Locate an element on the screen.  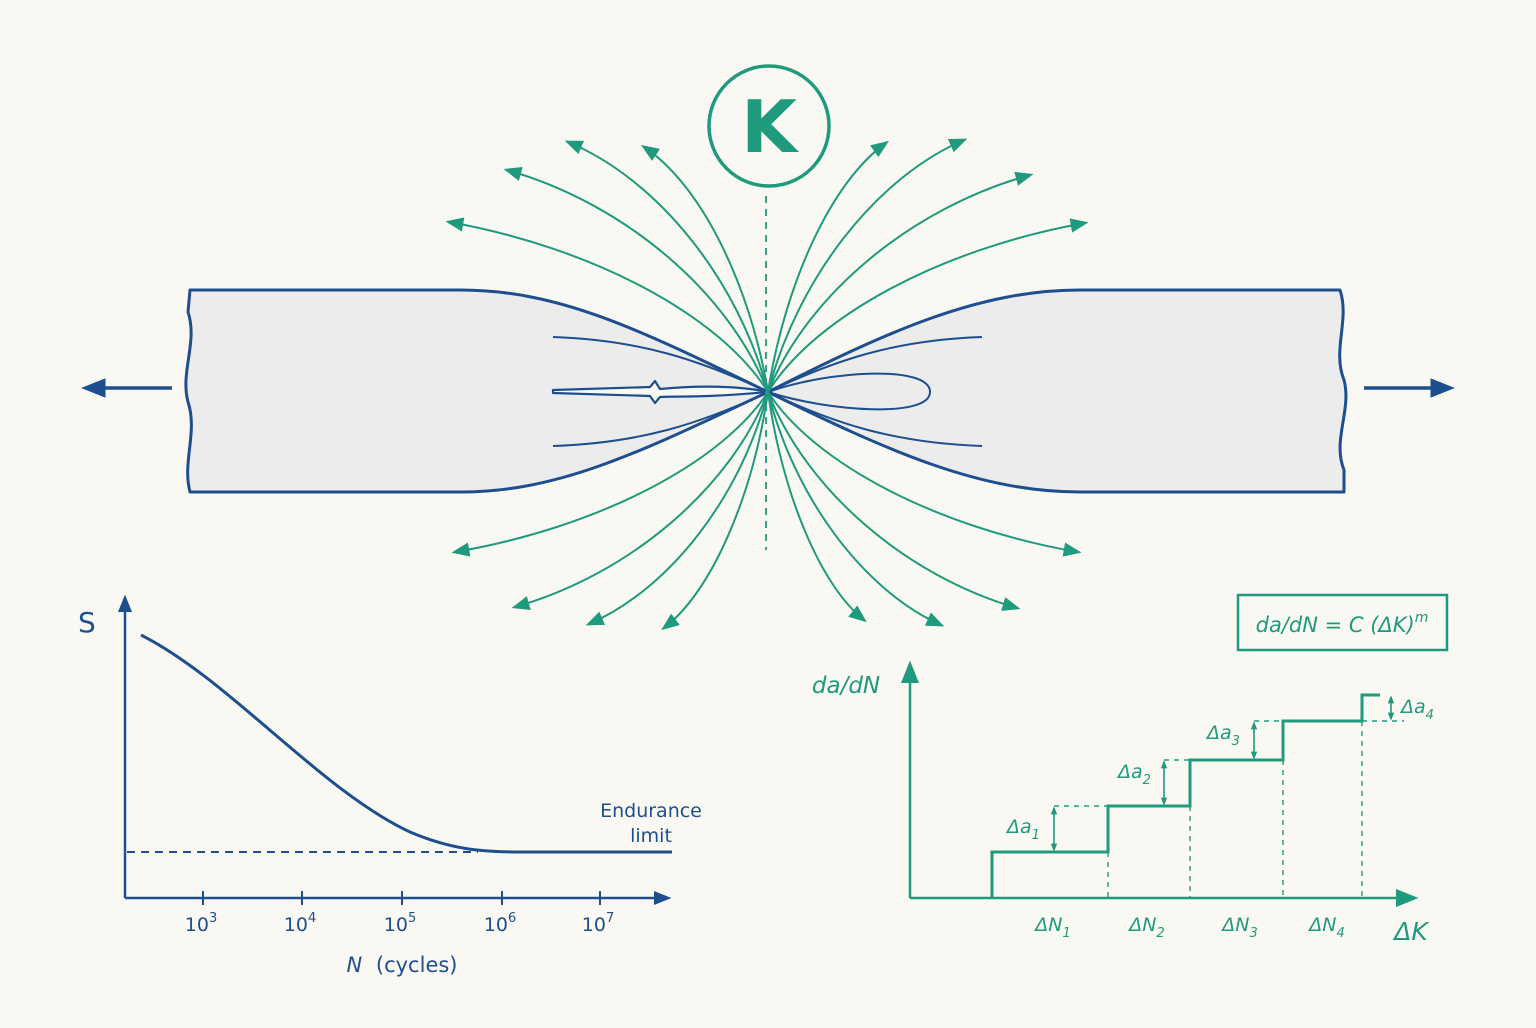
growth-staircase is located at coordinates (1185, 795).